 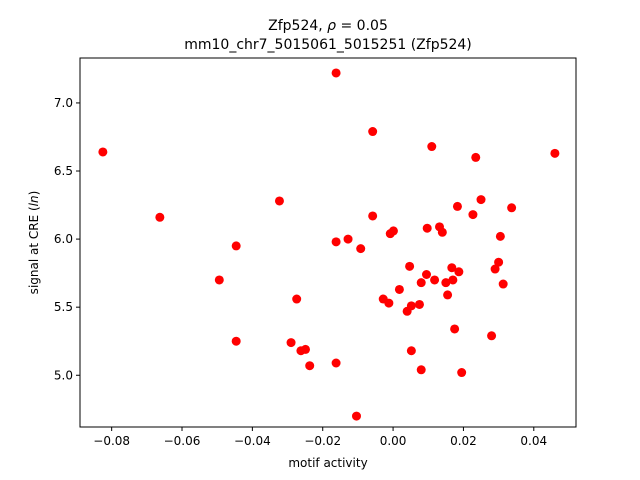 I want to click on x-tick-label: −0.04, so click(x=252, y=441).